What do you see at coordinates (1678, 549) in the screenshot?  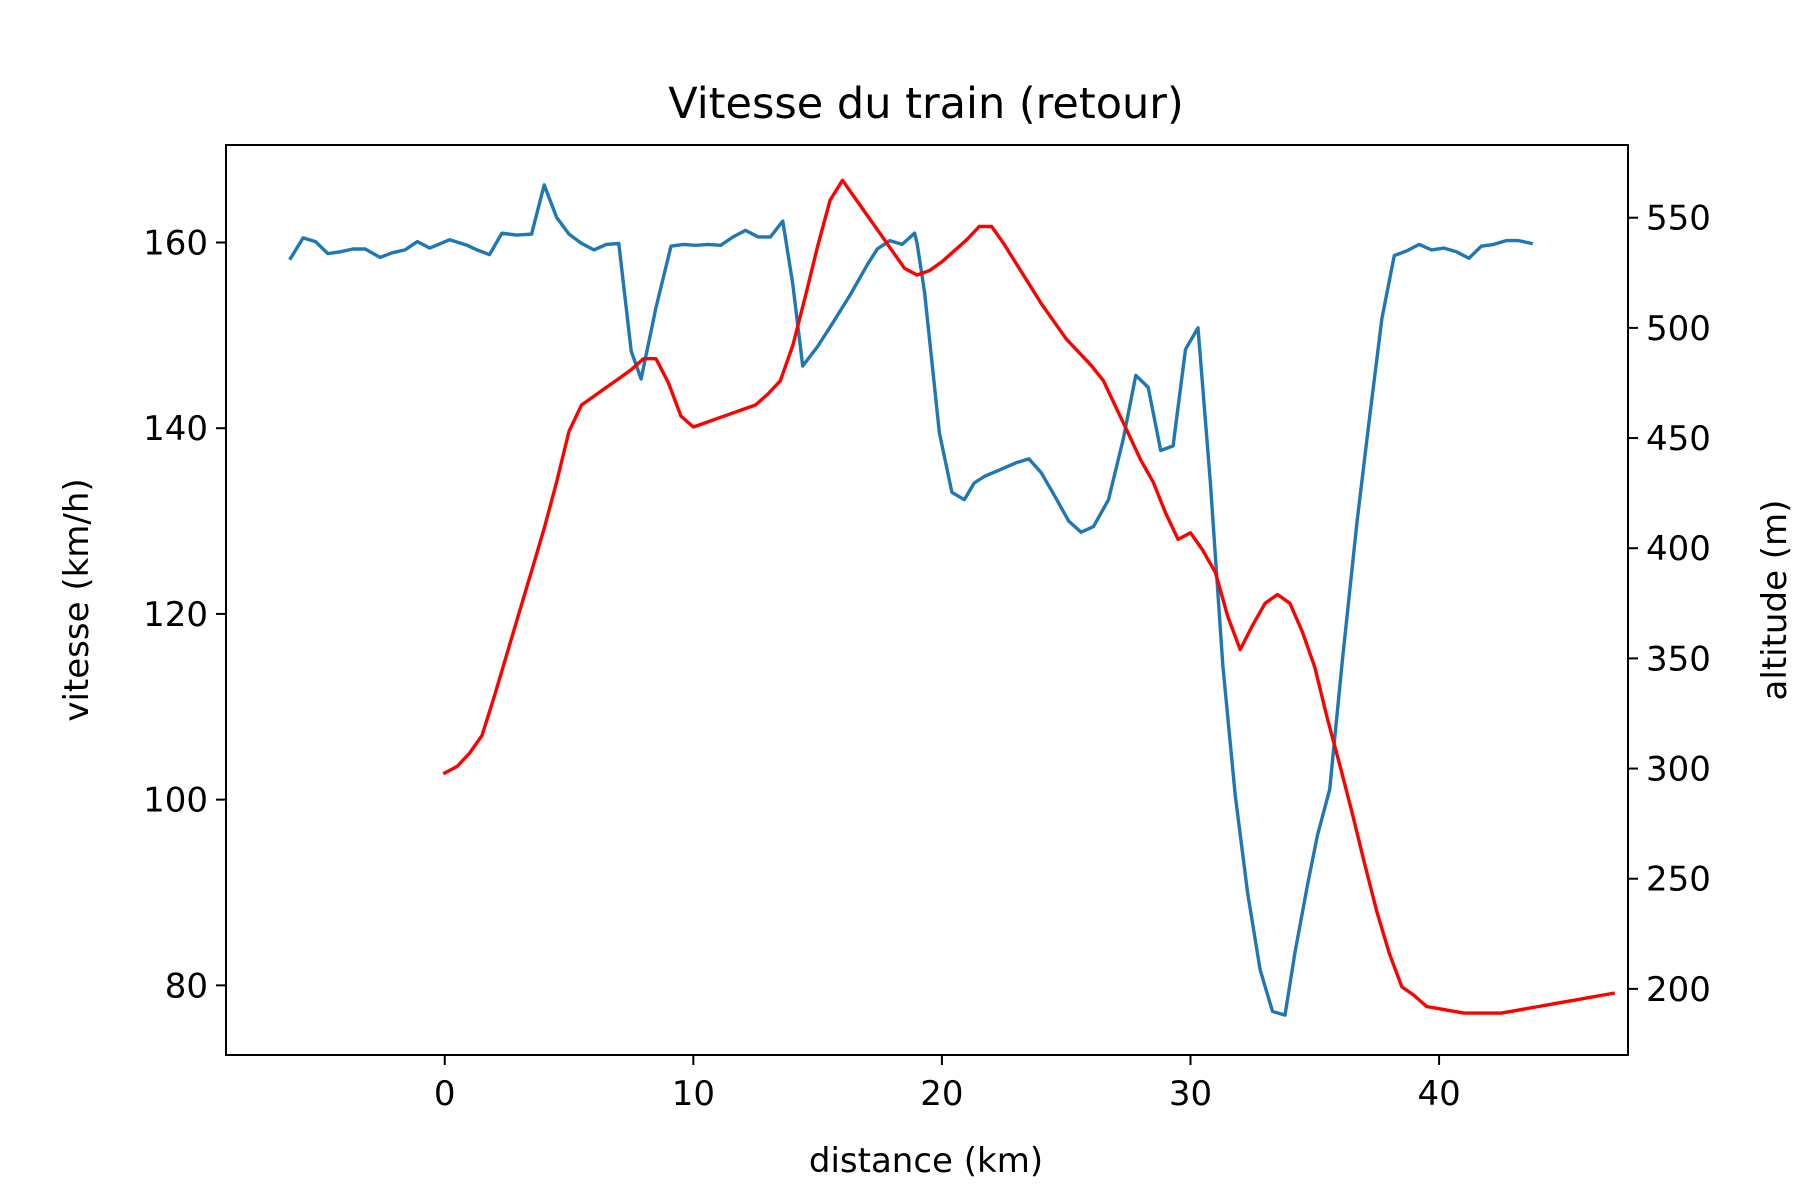 I see `y2-tick-label: 400` at bounding box center [1678, 549].